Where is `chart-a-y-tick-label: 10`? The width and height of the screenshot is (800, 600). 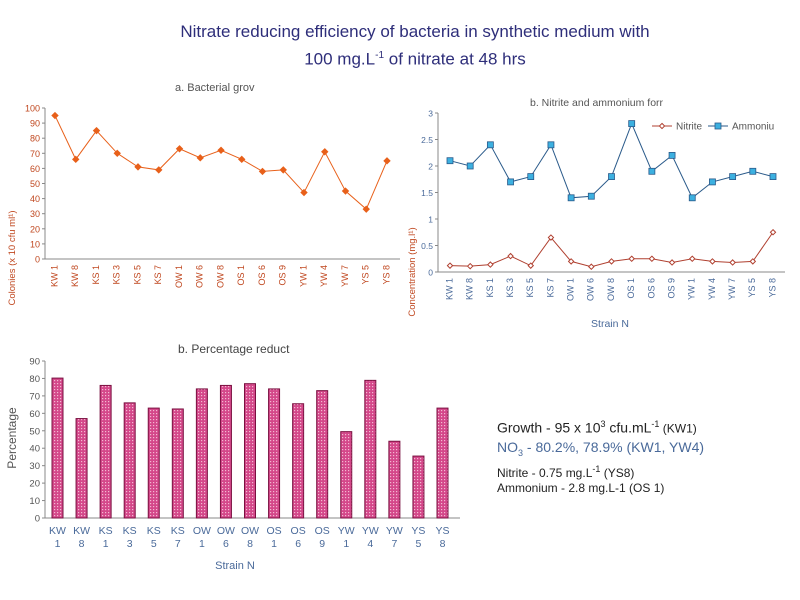
chart-a-y-tick-label: 10 is located at coordinates (35, 244).